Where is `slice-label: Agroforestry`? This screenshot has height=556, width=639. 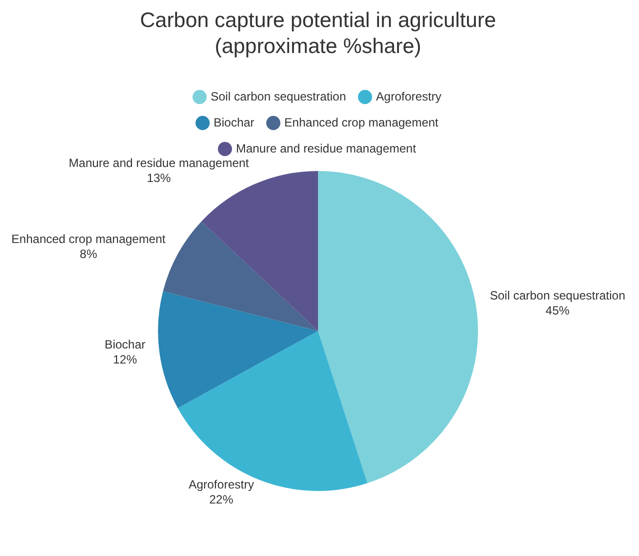 slice-label: Agroforestry is located at coordinates (221, 484).